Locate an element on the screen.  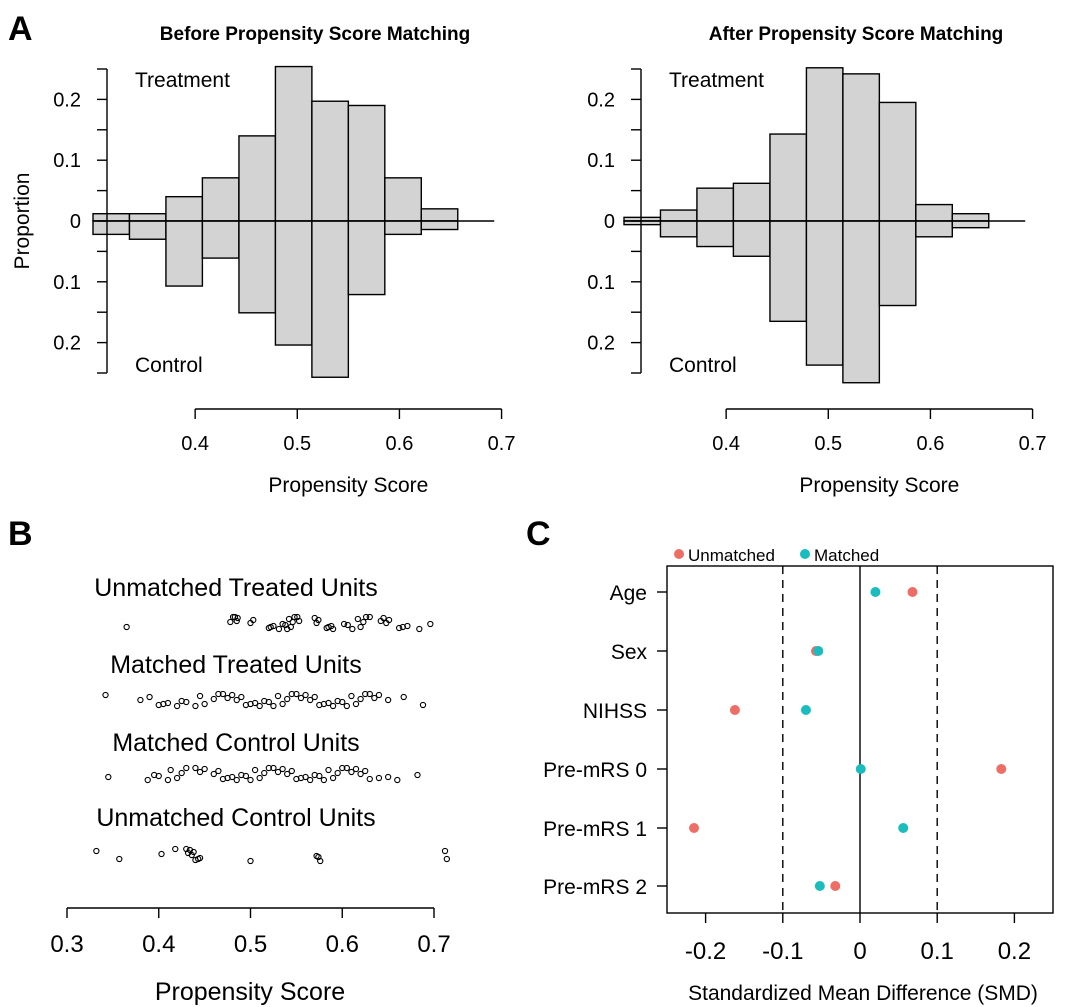
x-tick-label: 0.6 is located at coordinates (931, 444).